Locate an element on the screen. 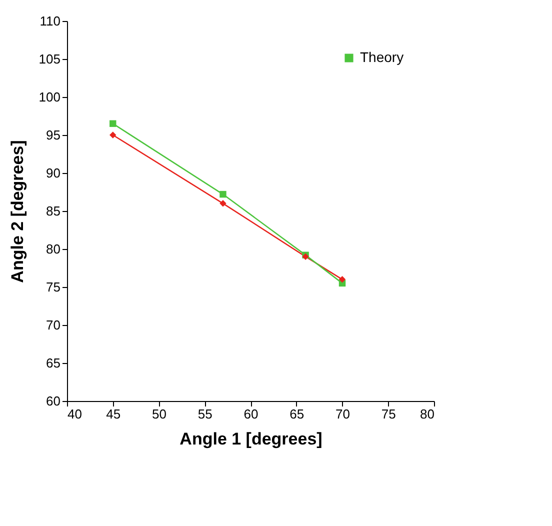  x-axis-title: Angle 1 [degrees] is located at coordinates (251, 439).